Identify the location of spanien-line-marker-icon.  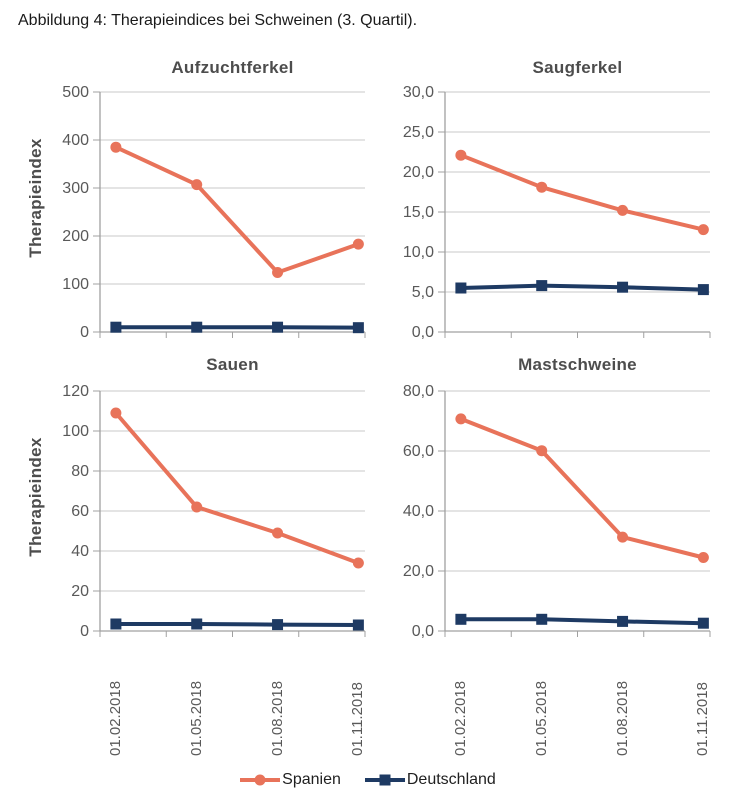
(260, 780).